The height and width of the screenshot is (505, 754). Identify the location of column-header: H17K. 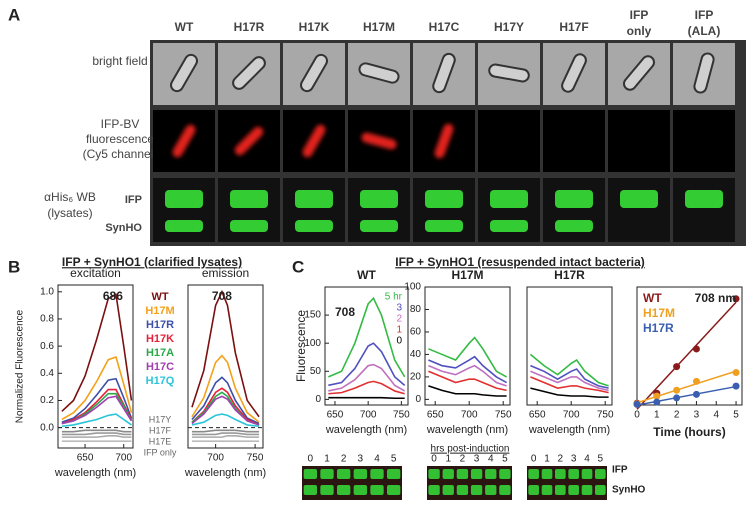
(314, 27).